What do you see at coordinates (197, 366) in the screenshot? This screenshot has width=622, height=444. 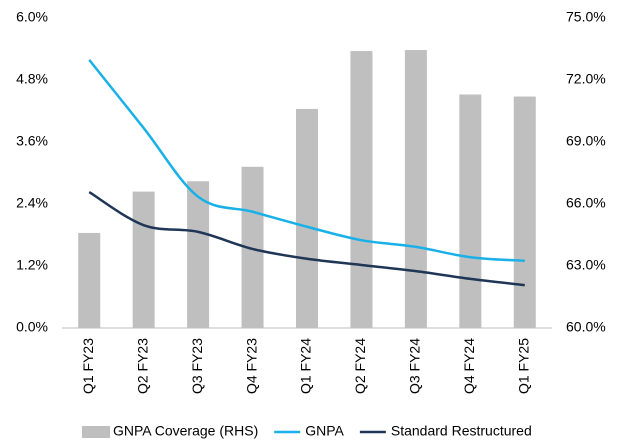 I see `x-tick-label: Q3 FY23` at bounding box center [197, 366].